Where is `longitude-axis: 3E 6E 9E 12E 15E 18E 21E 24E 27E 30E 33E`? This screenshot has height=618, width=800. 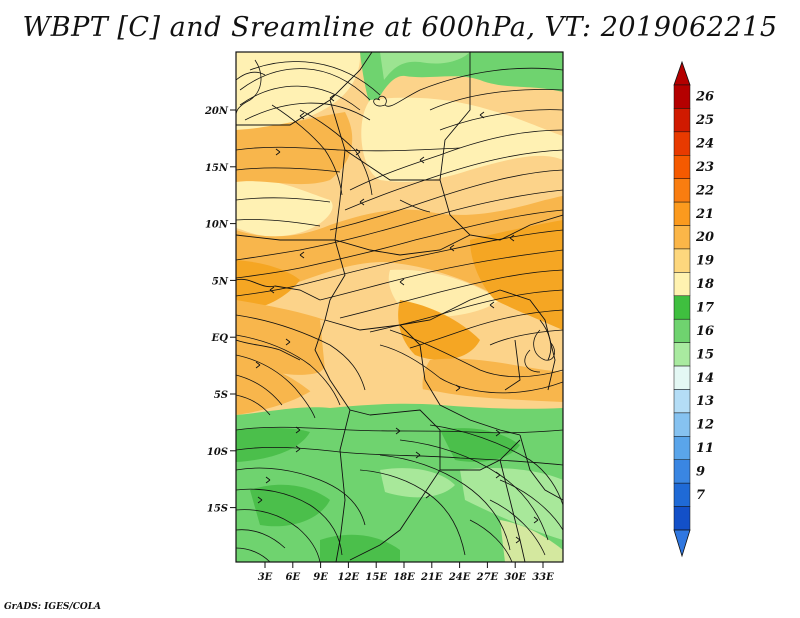 longitude-axis: 3E 6E 9E 12E 15E 18E 21E 24E 27E 30E 33E is located at coordinates (406, 572).